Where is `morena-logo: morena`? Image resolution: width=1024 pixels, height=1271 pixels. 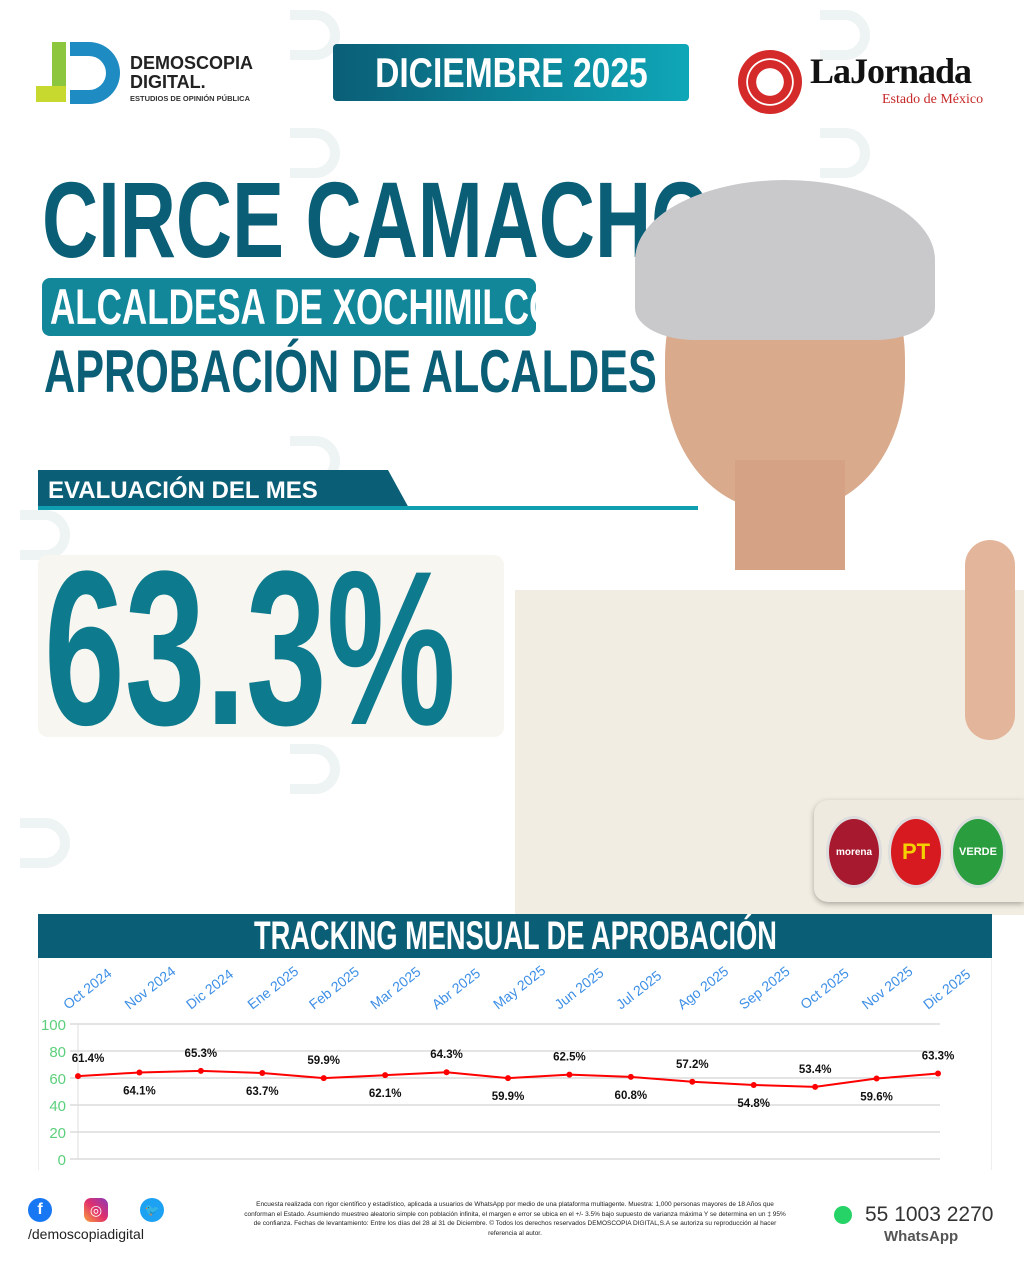 morena-logo: morena is located at coordinates (854, 852).